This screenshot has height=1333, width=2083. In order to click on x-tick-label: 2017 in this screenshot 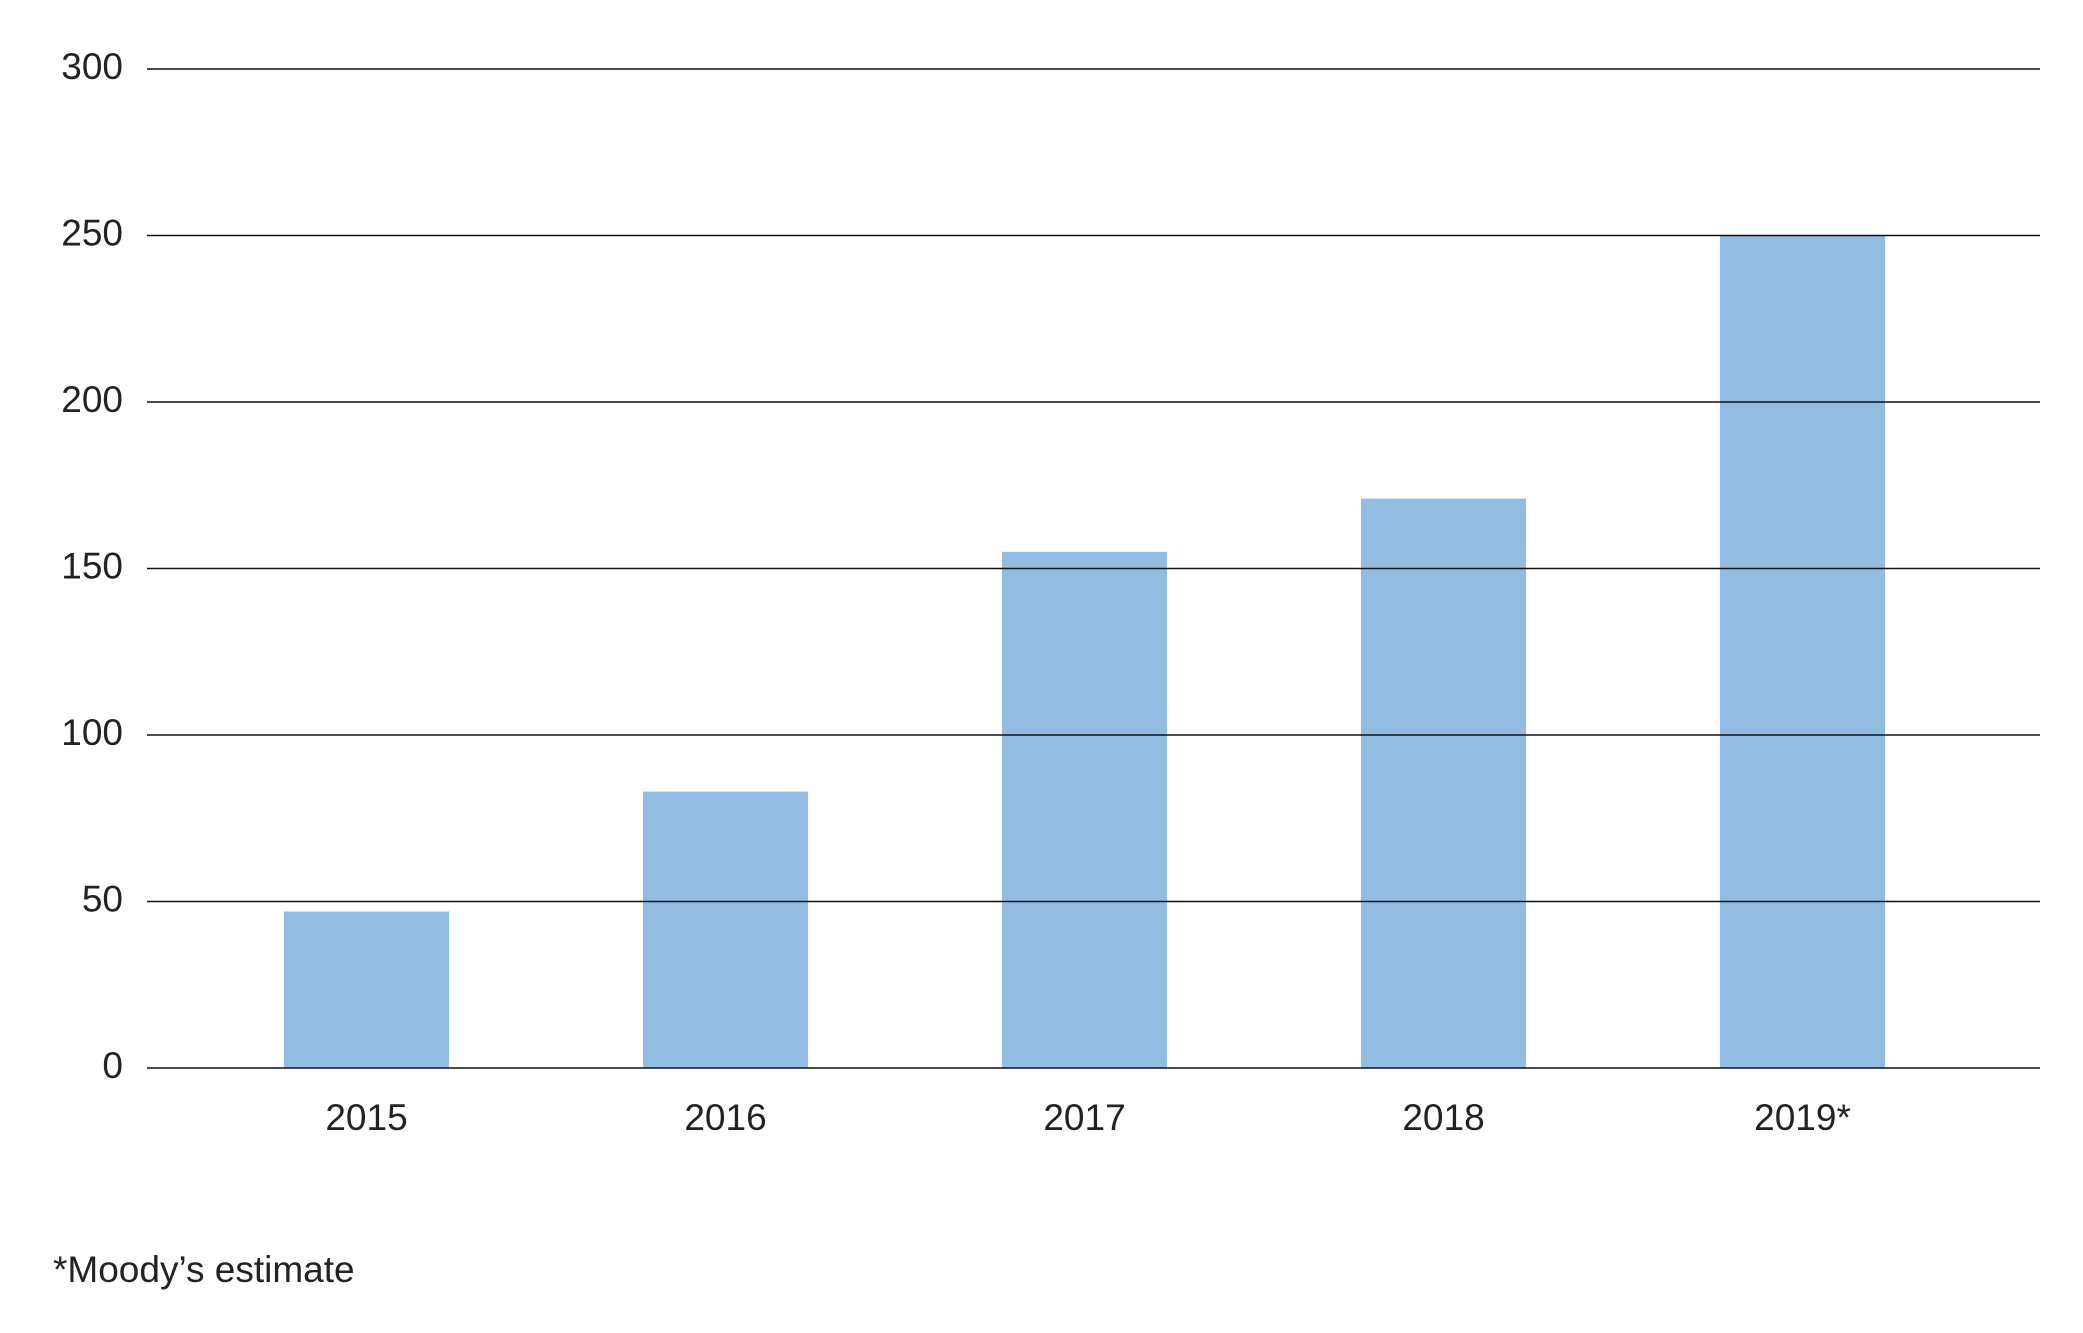, I will do `click(1084, 1117)`.